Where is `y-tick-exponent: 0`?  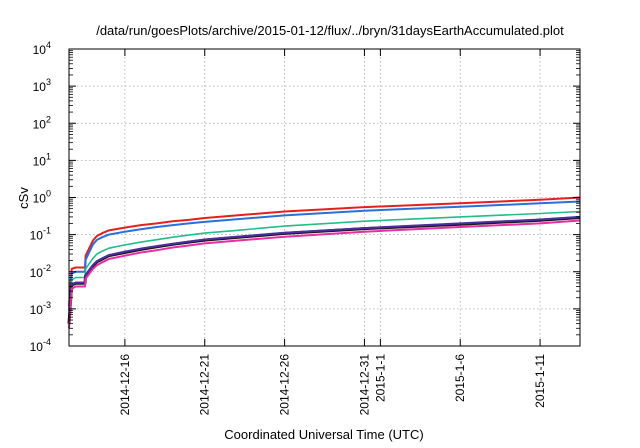
y-tick-exponent: 0 is located at coordinates (48, 194).